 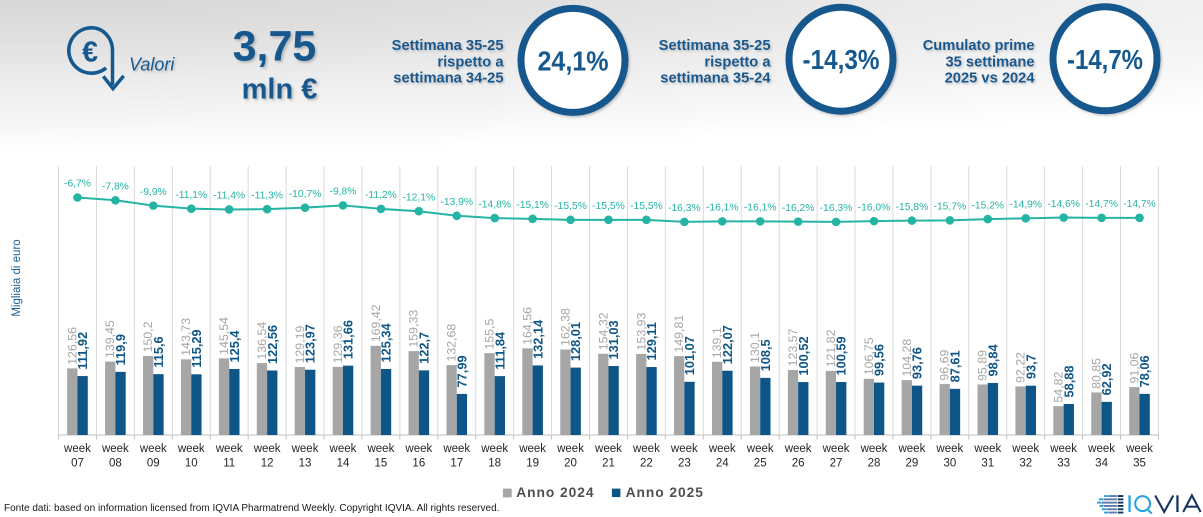 What do you see at coordinates (836, 463) in the screenshot?
I see `svg-text: 27` at bounding box center [836, 463].